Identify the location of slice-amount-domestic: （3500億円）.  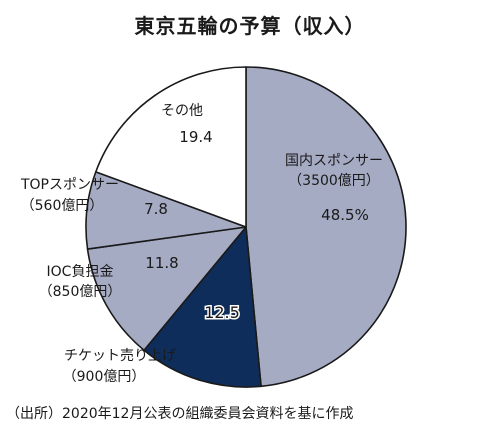
(334, 181).